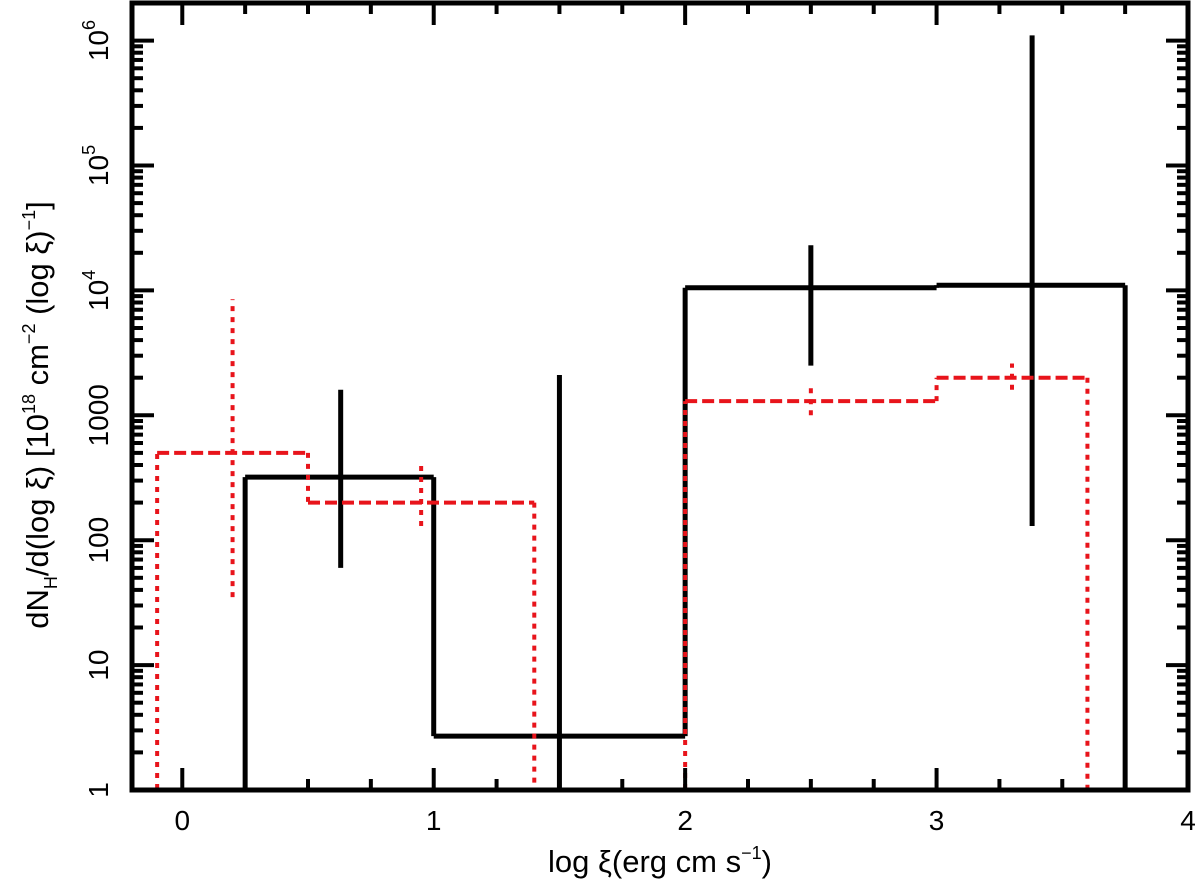 This screenshot has width=1200, height=885. Describe the element at coordinates (96, 40) in the screenshot. I see `y-tick-label: 10⁶` at that location.